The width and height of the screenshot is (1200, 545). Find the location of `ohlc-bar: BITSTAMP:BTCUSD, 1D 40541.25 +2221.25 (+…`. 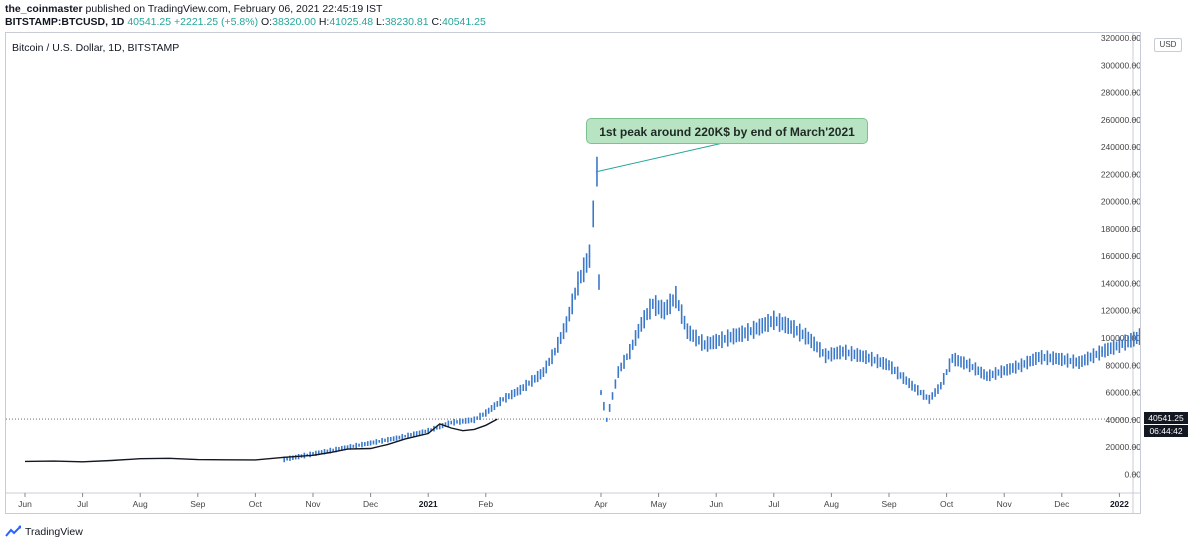

ohlc-bar: BITSTAMP:BTCUSD, 1D 40541.25 +2221.25 (+… is located at coordinates (245, 22).